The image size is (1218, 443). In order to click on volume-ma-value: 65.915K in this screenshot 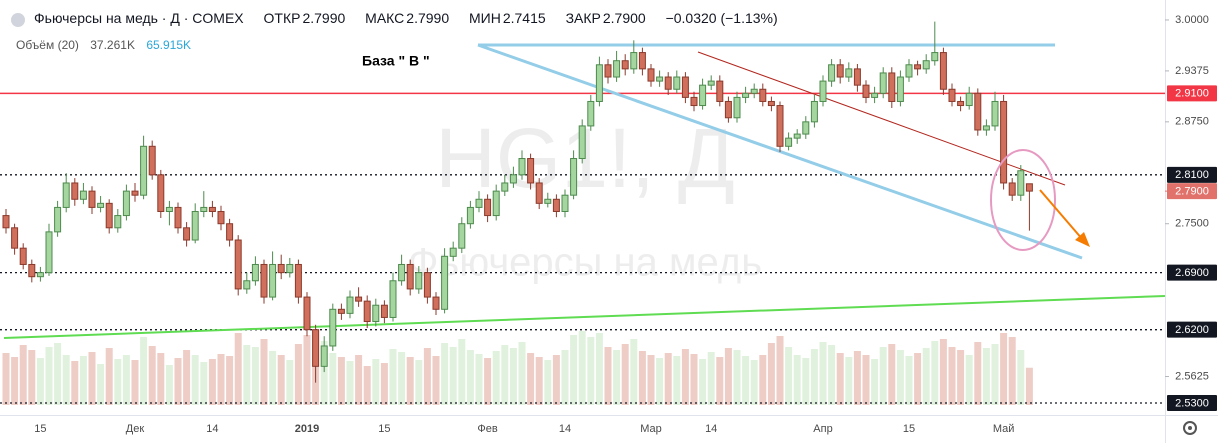, I will do `click(169, 45)`.